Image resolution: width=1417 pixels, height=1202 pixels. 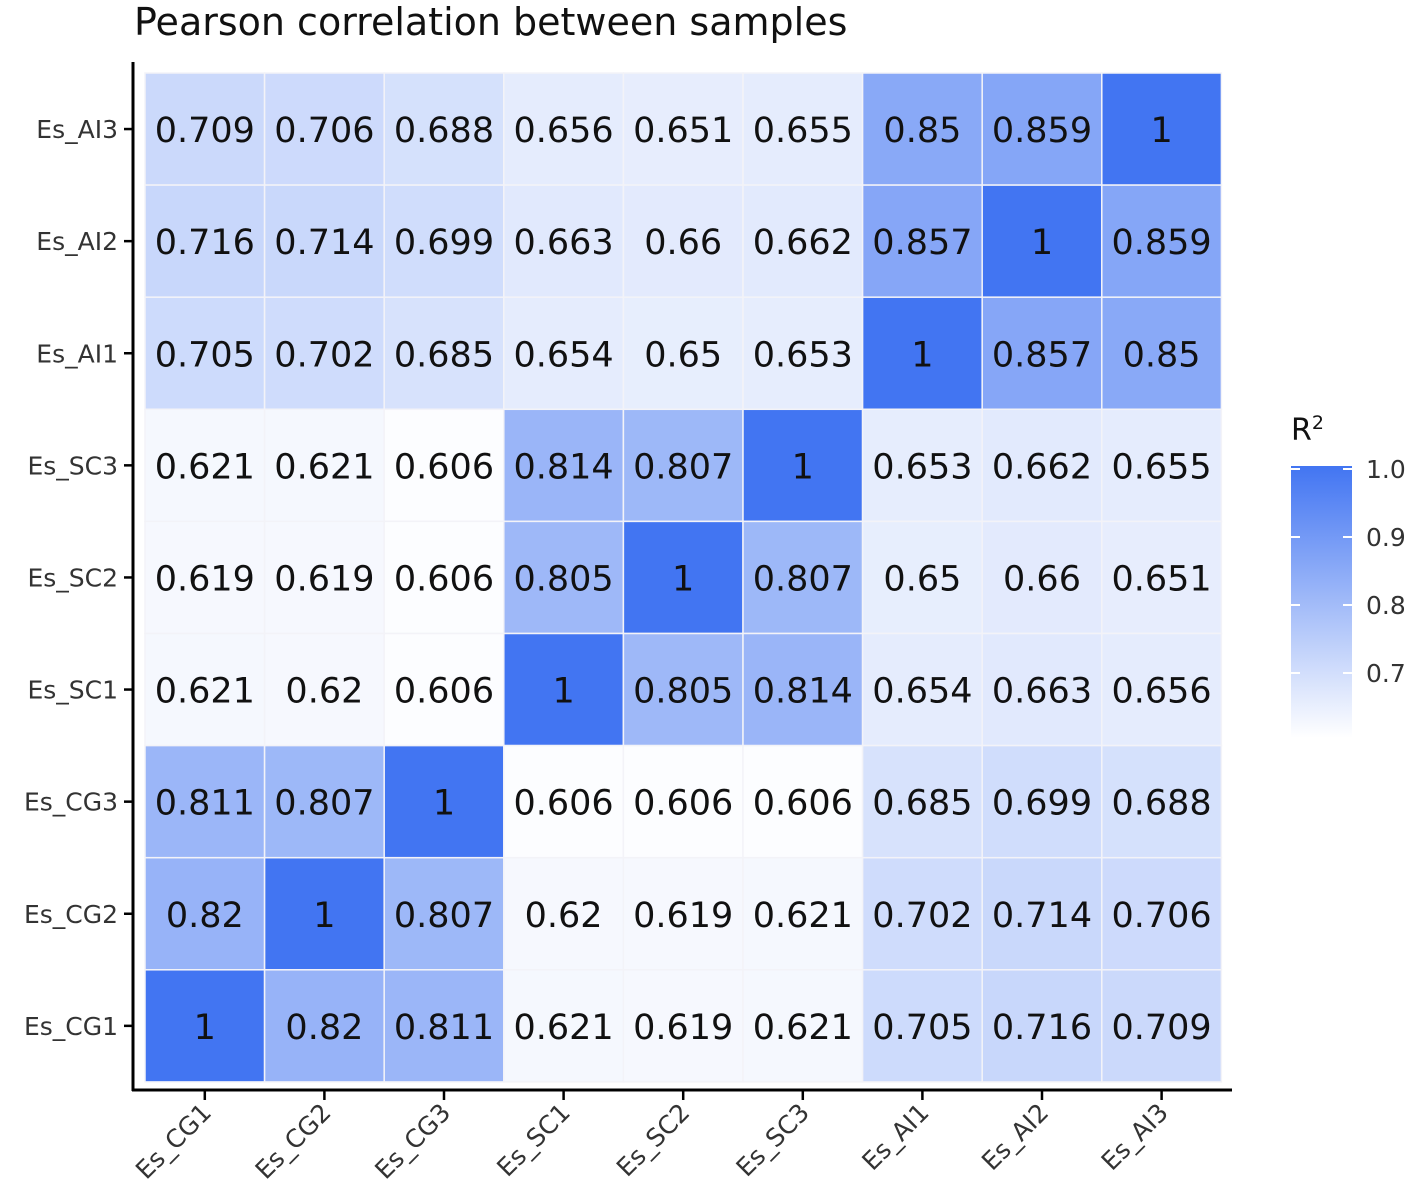 I want to click on legend-ticks: 0.7 0.8 0.9 1.0, so click(x=1348, y=571).